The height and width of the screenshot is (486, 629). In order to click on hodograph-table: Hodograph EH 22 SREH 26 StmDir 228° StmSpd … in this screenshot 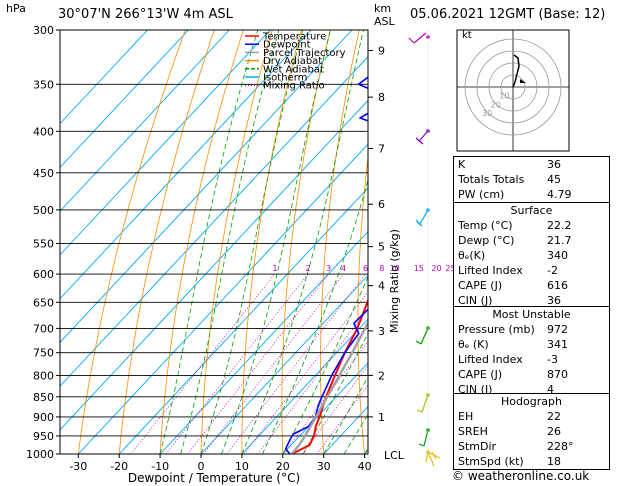, I will do `click(531, 431)`.